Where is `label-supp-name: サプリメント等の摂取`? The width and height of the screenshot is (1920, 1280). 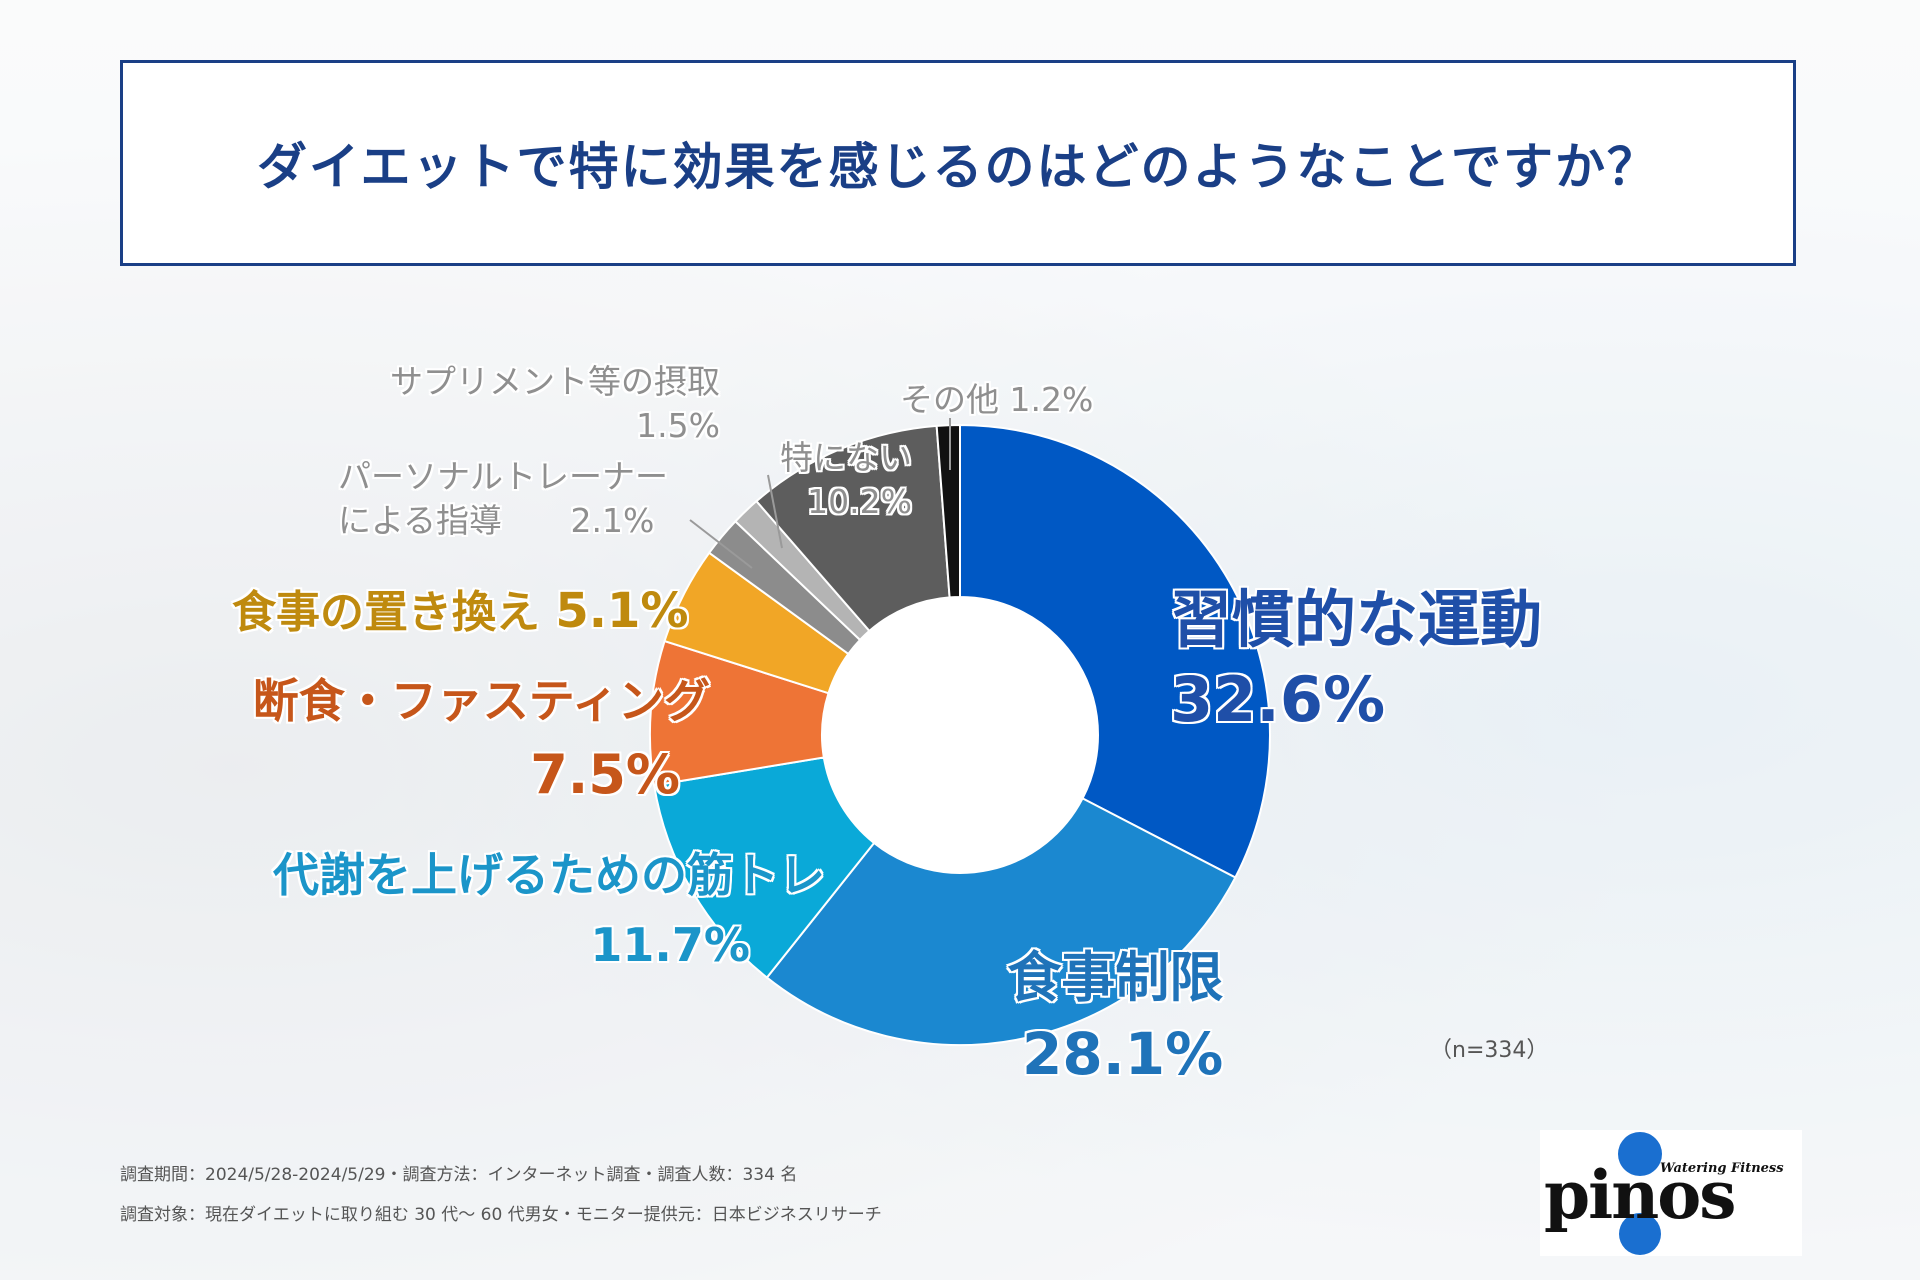
label-supp-name: サプリメント等の摂取 is located at coordinates (555, 381).